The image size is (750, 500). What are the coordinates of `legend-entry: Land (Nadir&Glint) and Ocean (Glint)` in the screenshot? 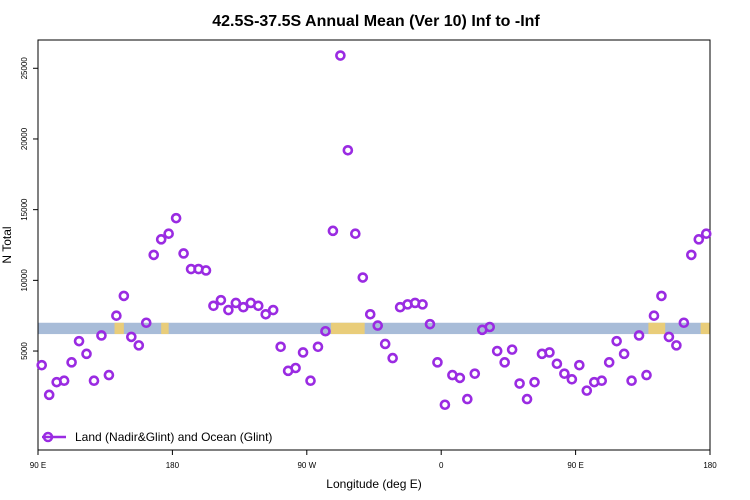 It's located at (173, 437).